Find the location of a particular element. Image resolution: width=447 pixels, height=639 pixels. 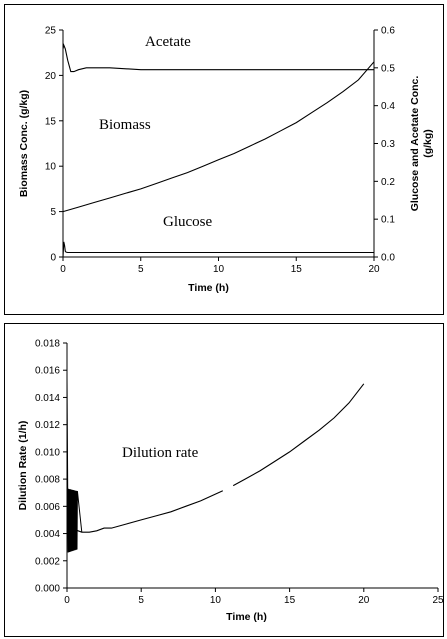

y-right-tick-label: 0.2 is located at coordinates (388, 182).